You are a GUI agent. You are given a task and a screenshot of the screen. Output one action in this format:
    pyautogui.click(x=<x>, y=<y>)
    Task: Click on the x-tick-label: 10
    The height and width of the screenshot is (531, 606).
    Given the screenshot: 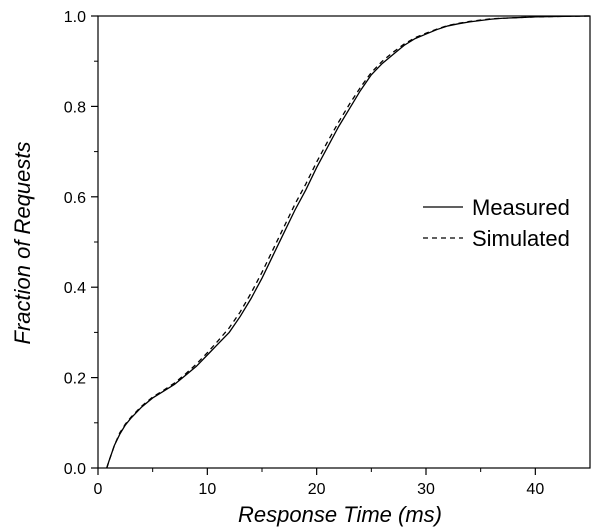 What is the action you would take?
    pyautogui.click(x=207, y=489)
    